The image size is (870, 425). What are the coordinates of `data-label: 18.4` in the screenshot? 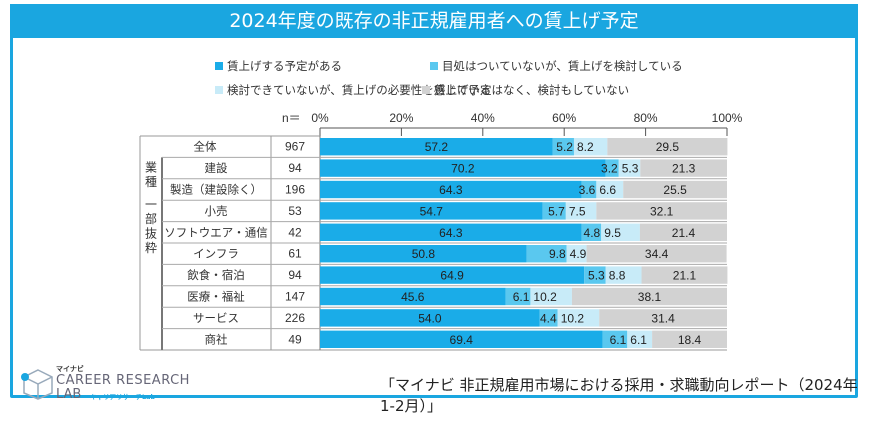 It's located at (690, 340).